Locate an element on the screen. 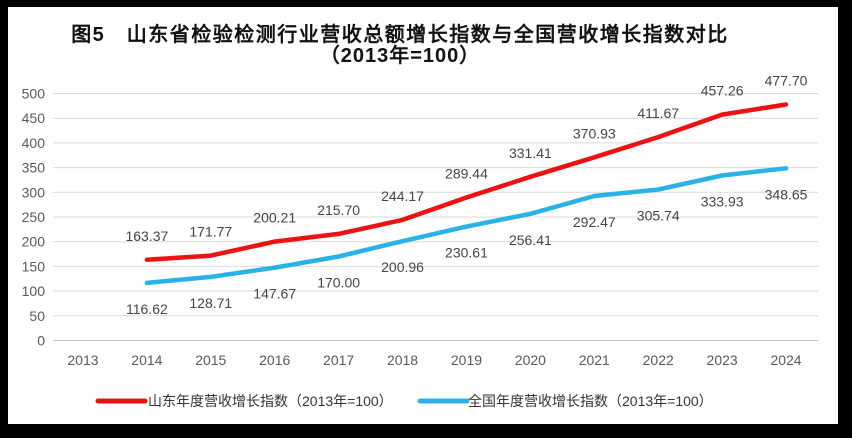 This screenshot has width=852, height=438. x-tick-label: 2017 is located at coordinates (338, 360).